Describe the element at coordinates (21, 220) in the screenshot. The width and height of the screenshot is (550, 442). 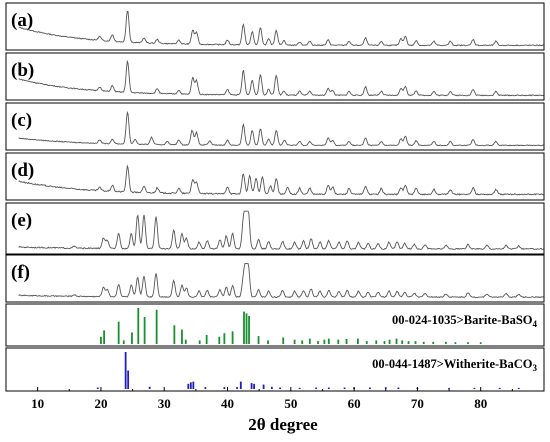
I see `panel-label: (e)` at that location.